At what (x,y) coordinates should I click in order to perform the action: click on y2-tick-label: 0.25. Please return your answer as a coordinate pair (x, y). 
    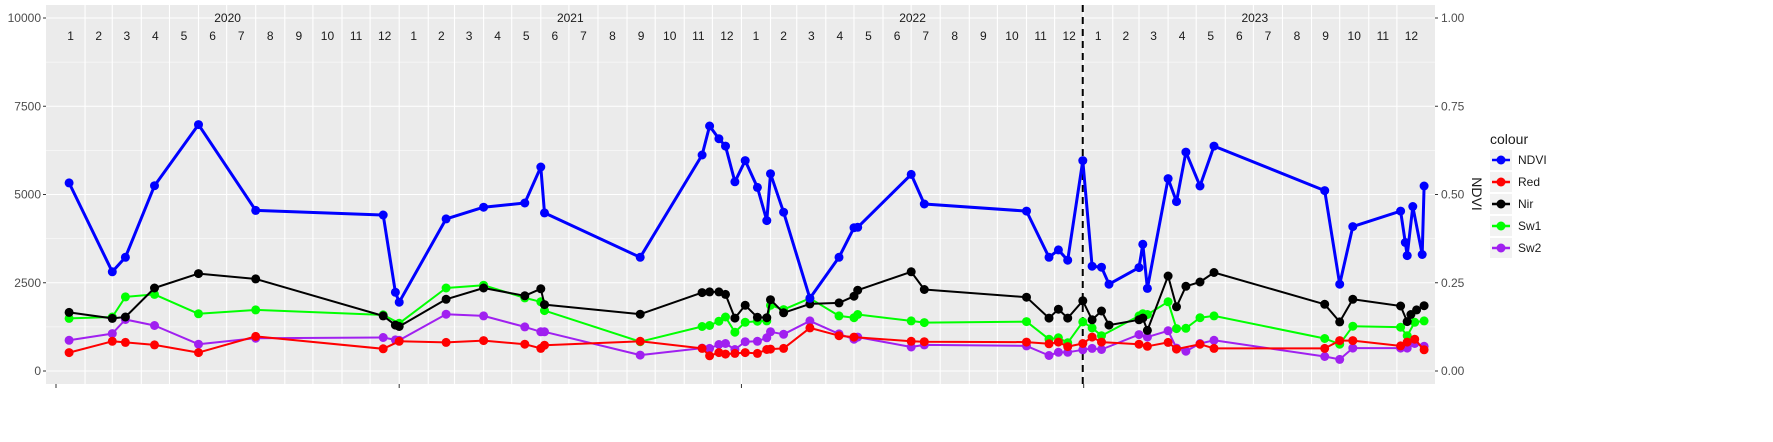
    Looking at the image, I should click on (1453, 283).